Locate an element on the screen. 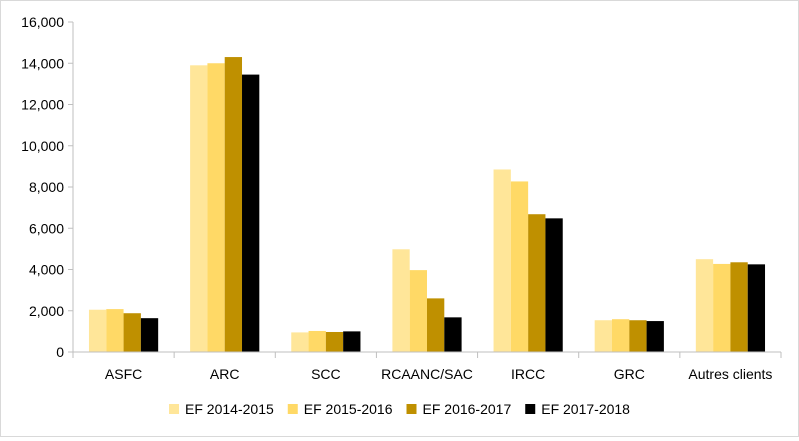  legend-item: EF 2014-2015 is located at coordinates (221, 409).